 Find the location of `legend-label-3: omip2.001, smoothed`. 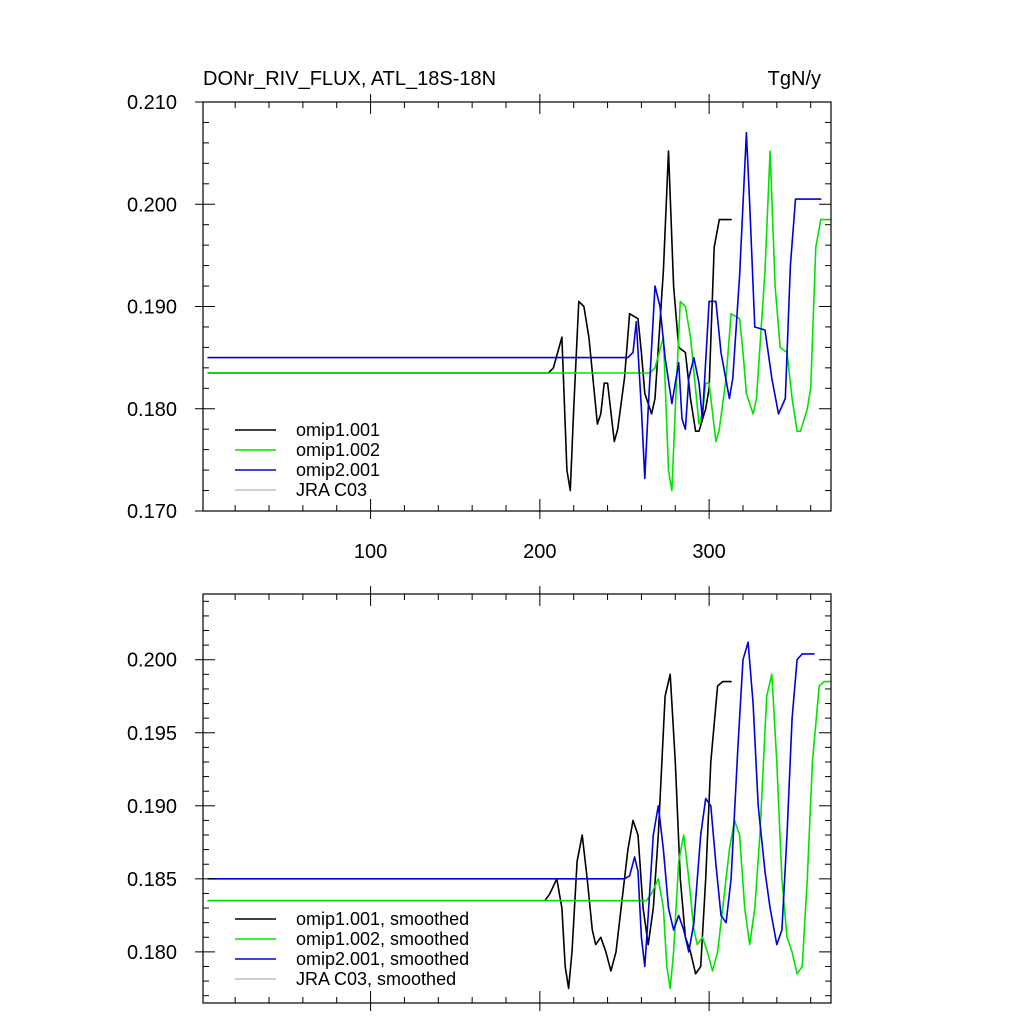

legend-label-3: omip2.001, smoothed is located at coordinates (382, 959).